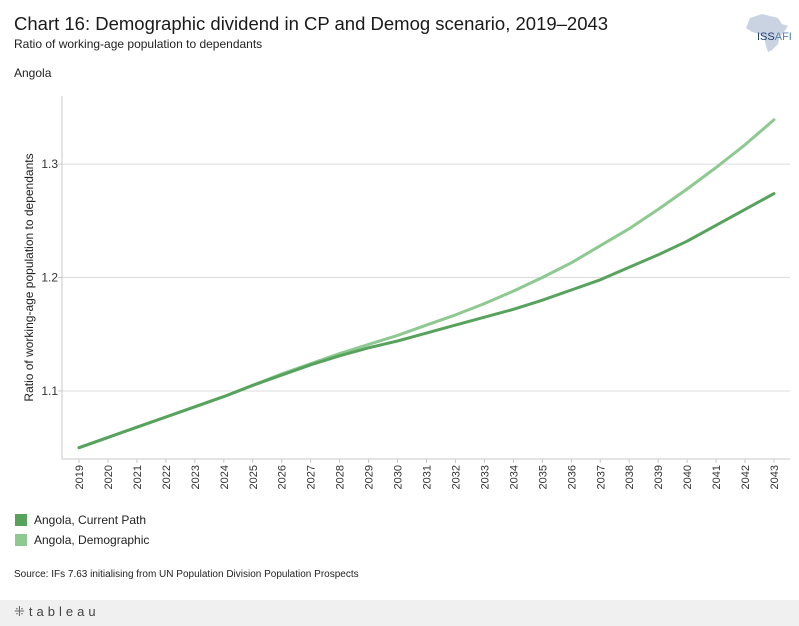 The image size is (799, 626). What do you see at coordinates (783, 37) in the screenshot?
I see `logo-afi-text: AFI` at bounding box center [783, 37].